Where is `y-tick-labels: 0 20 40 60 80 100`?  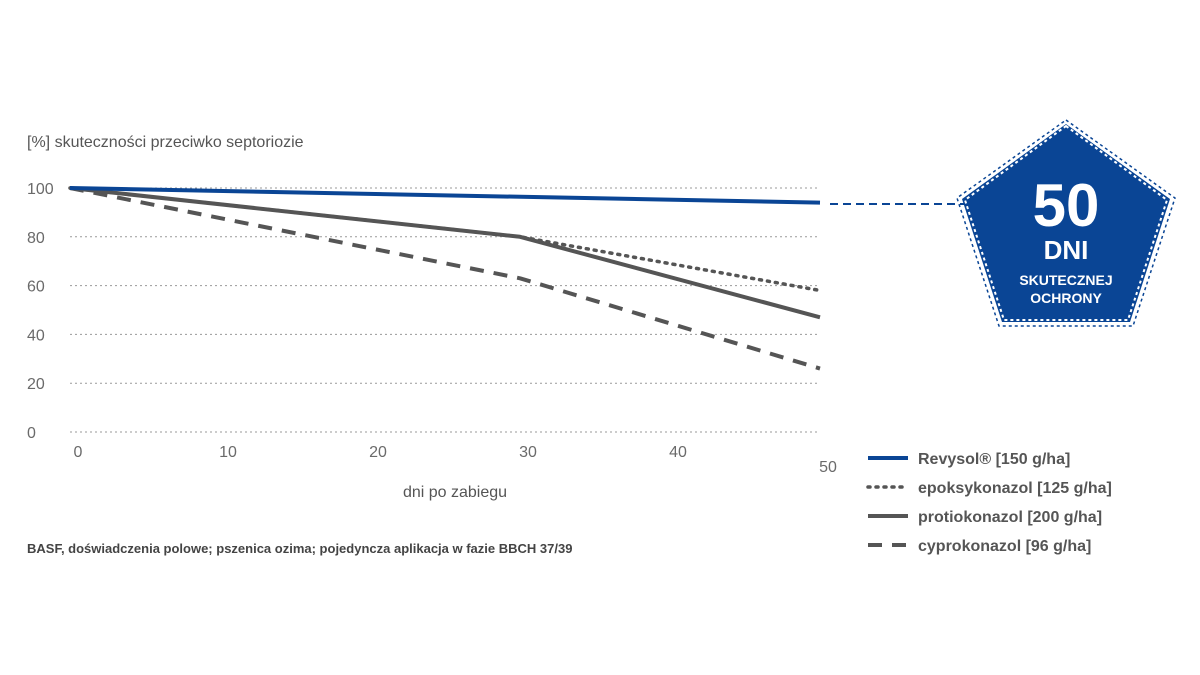 y-tick-labels: 0 20 40 60 80 100 is located at coordinates (40, 311).